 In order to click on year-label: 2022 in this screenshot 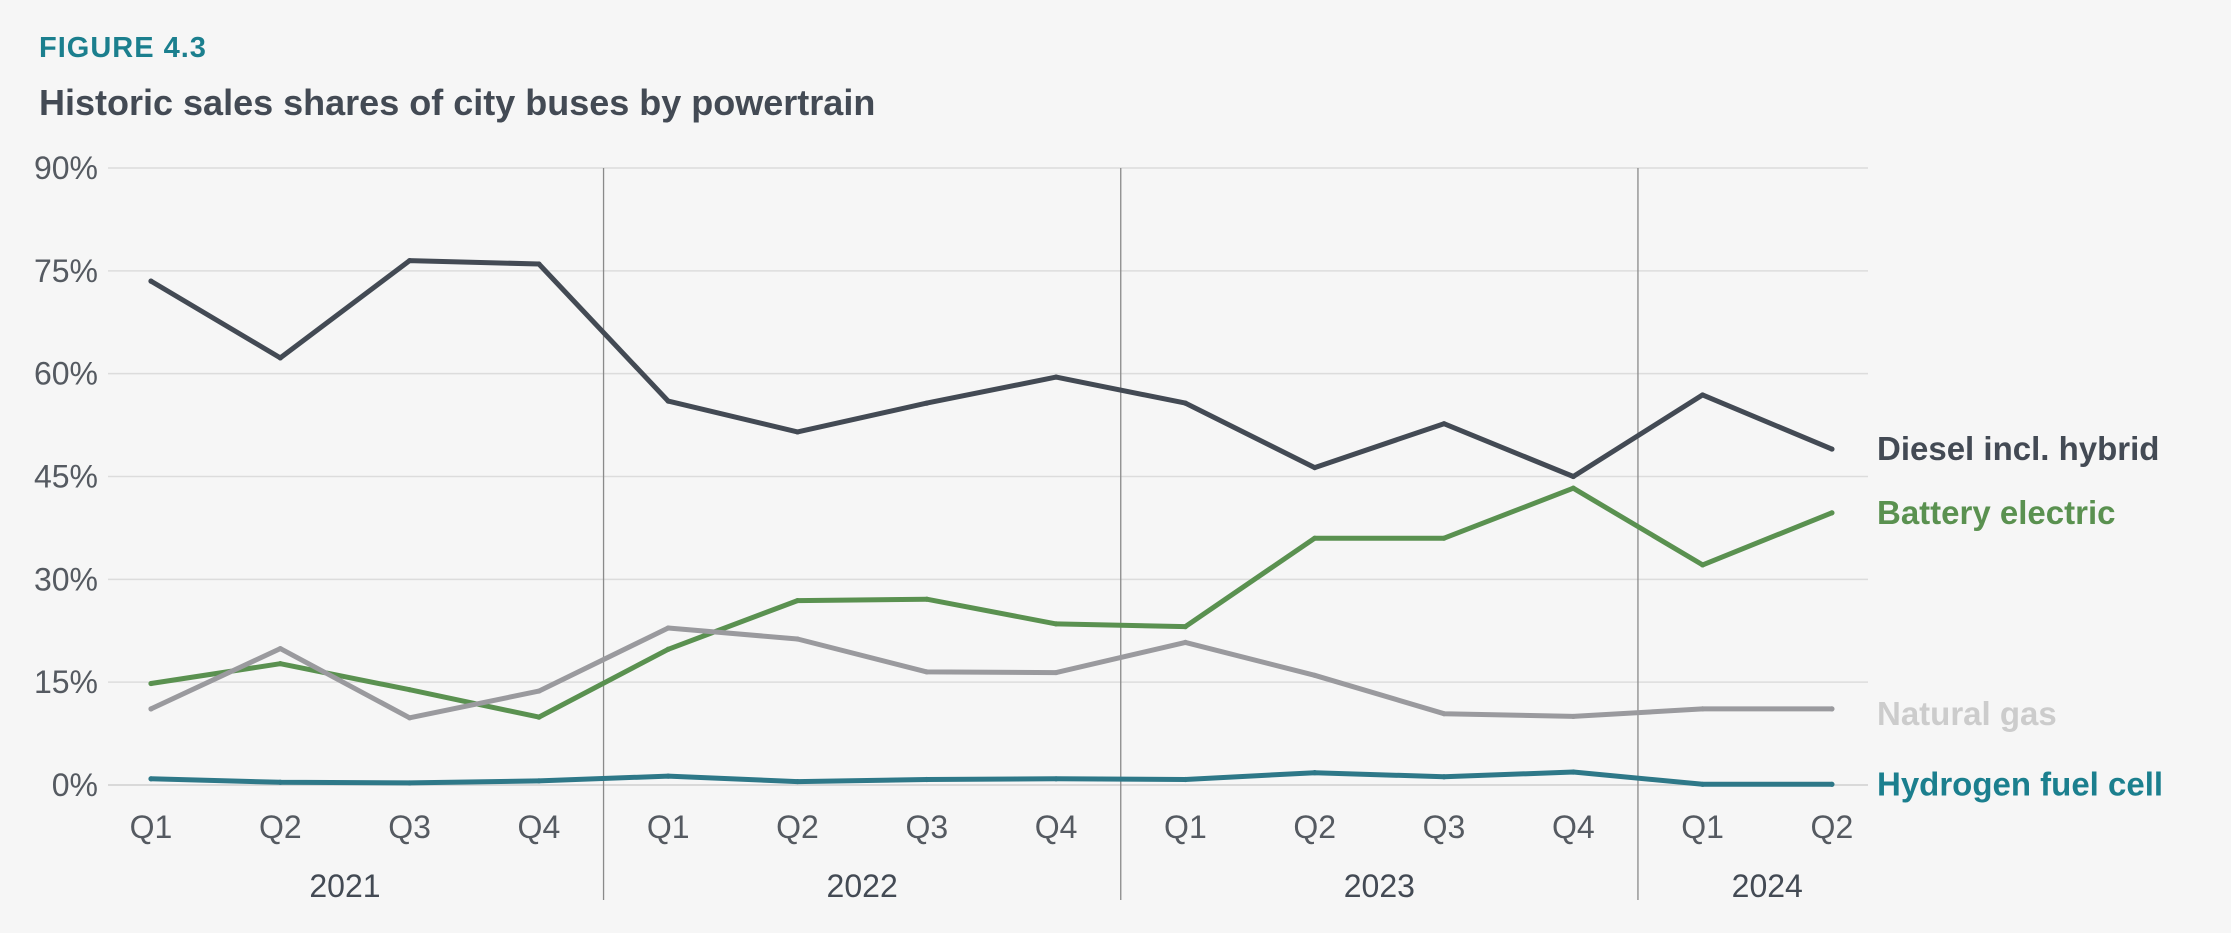, I will do `click(862, 886)`.